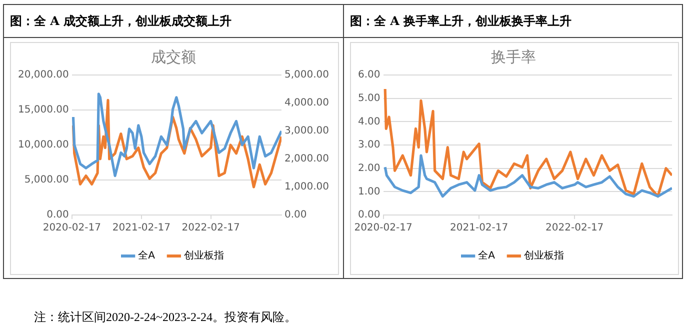 The width and height of the screenshot is (689, 330). I want to click on chart-title: 图：全 A 成交额上升，创业板成交额上升, so click(173, 21).